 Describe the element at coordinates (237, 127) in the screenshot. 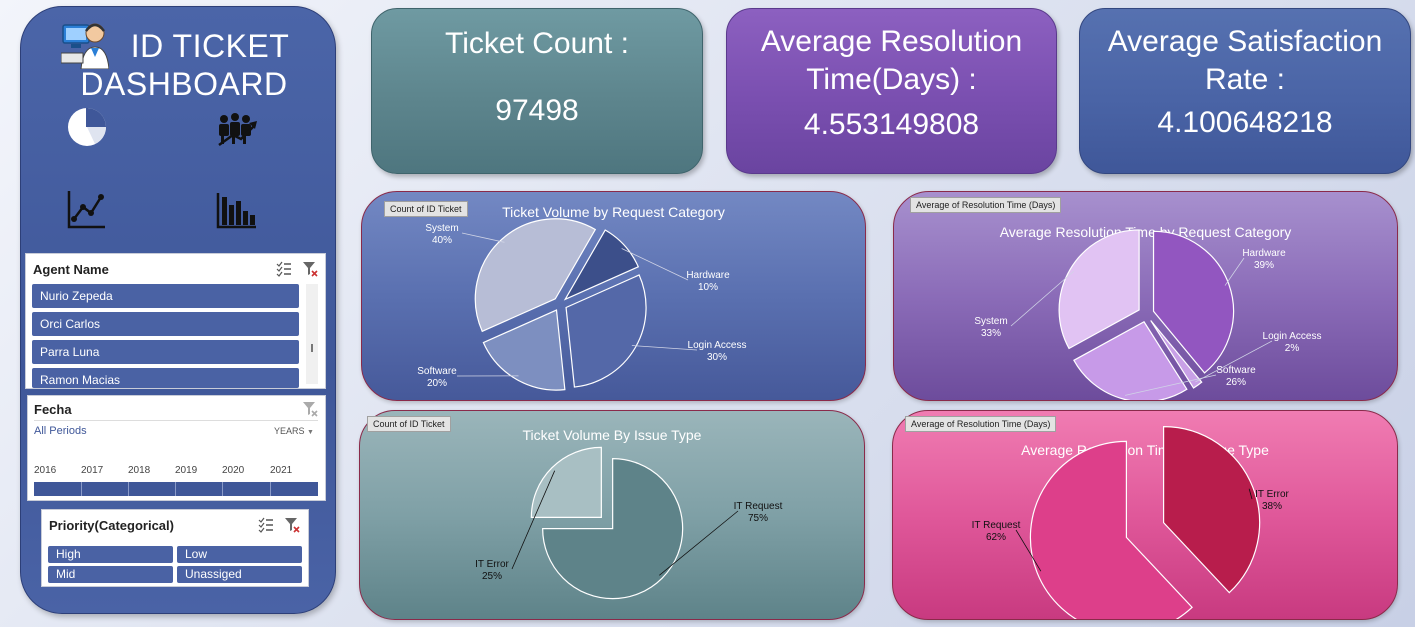

I see `team-growth-icon` at that location.